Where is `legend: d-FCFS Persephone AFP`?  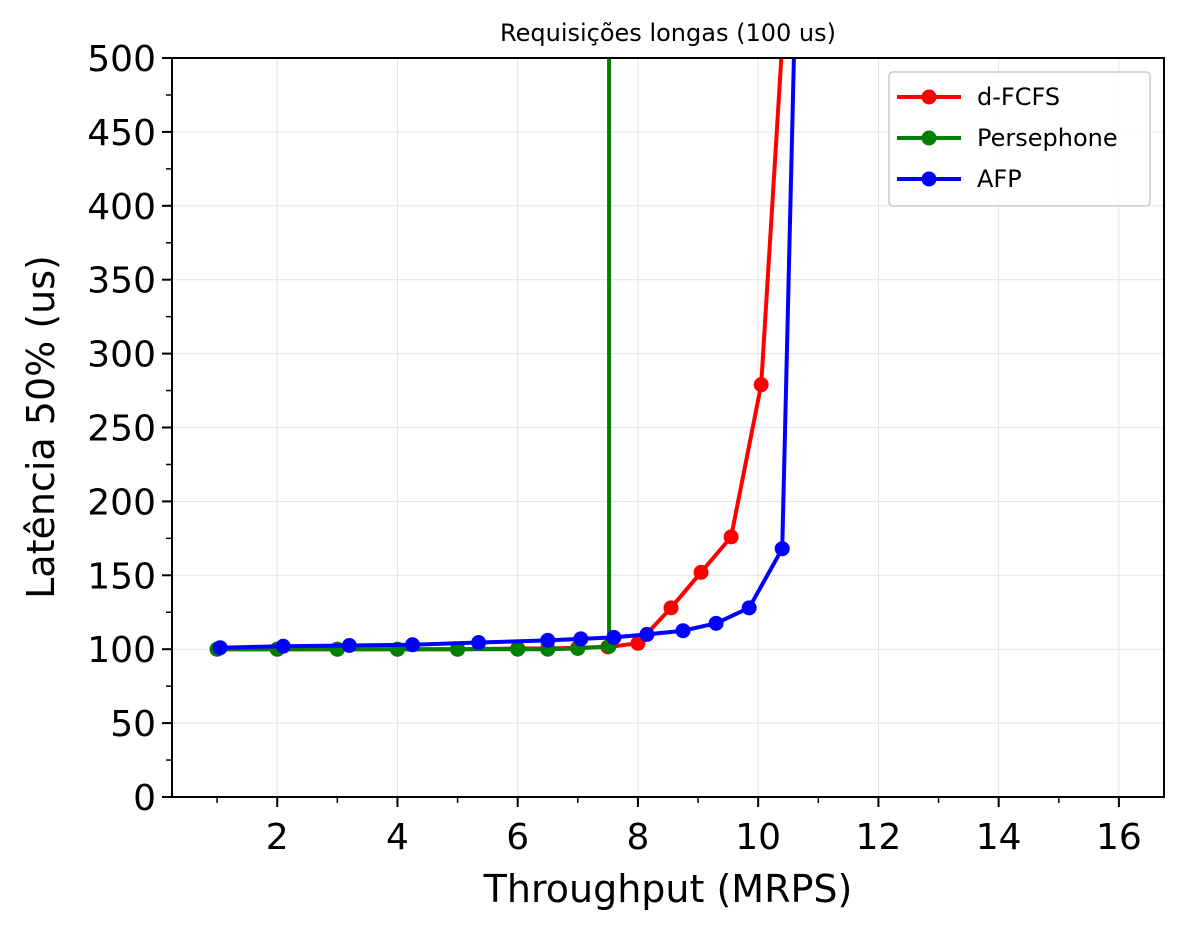
legend: d-FCFS Persephone AFP is located at coordinates (1019, 139).